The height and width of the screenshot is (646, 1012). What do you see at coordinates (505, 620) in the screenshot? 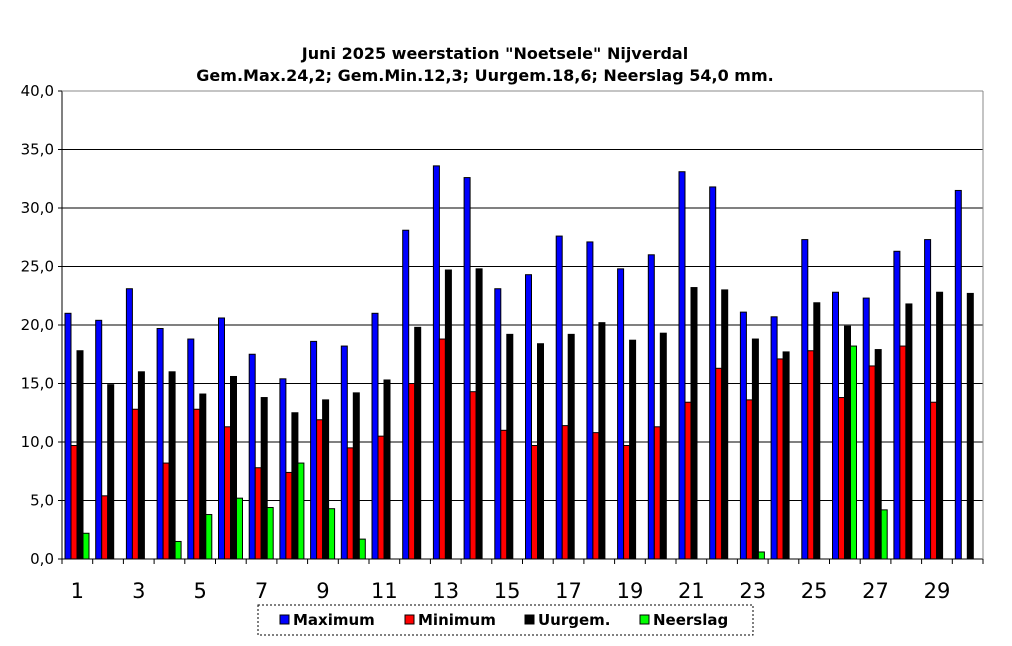
I see `legend-box` at bounding box center [505, 620].